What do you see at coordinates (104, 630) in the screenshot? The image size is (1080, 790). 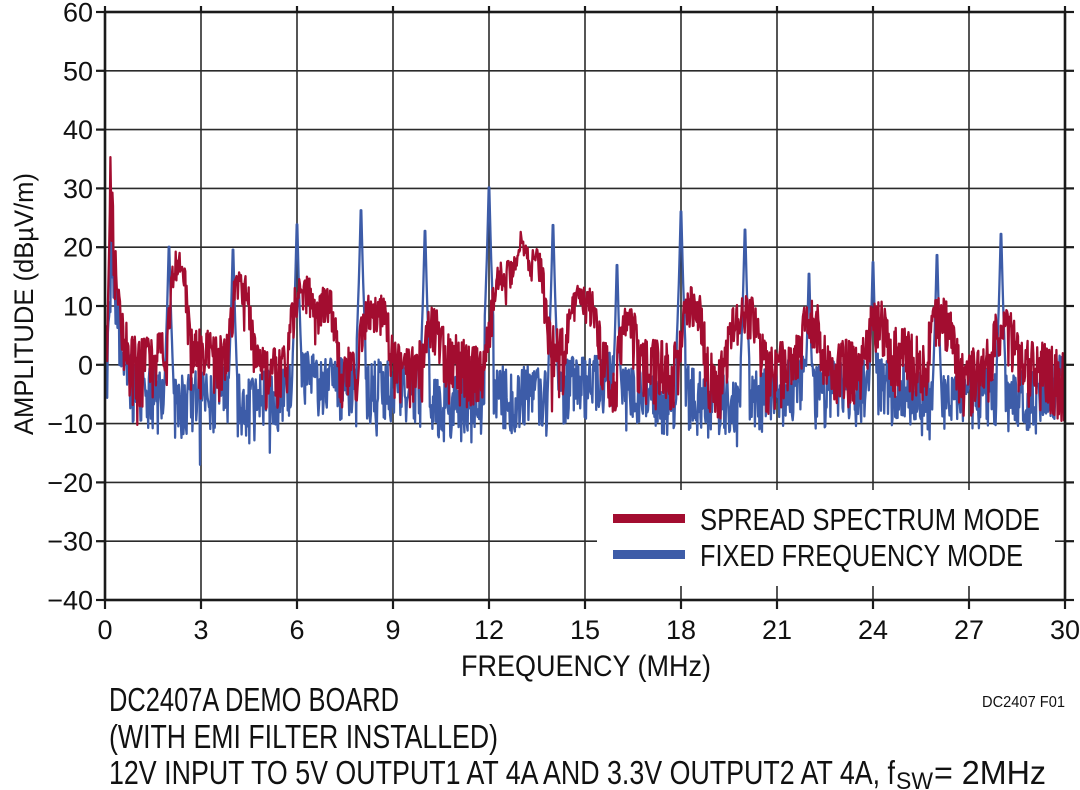 I see `x-tick-label: 0` at bounding box center [104, 630].